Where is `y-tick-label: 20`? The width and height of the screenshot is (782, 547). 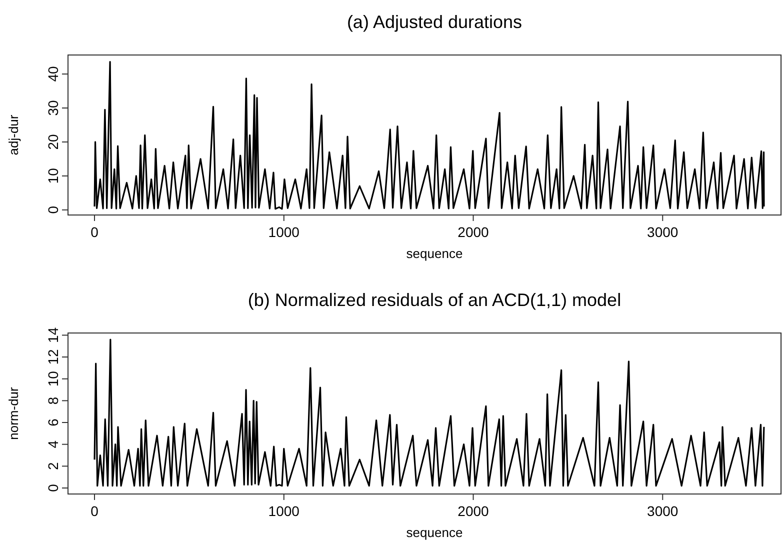 y-tick-label: 20 is located at coordinates (53, 142).